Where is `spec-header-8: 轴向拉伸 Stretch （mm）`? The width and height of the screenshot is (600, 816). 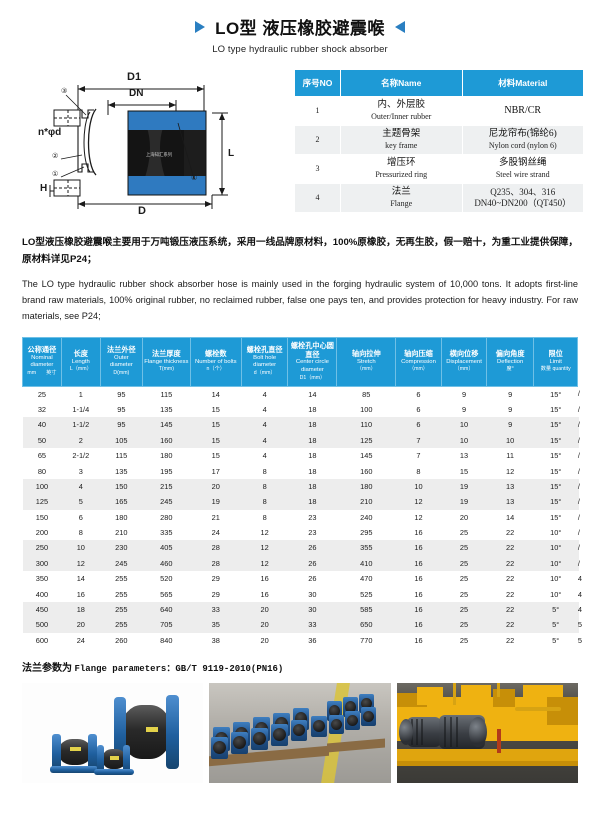
spec-header-8: 轴向拉伸 Stretch （mm） is located at coordinates (366, 361).